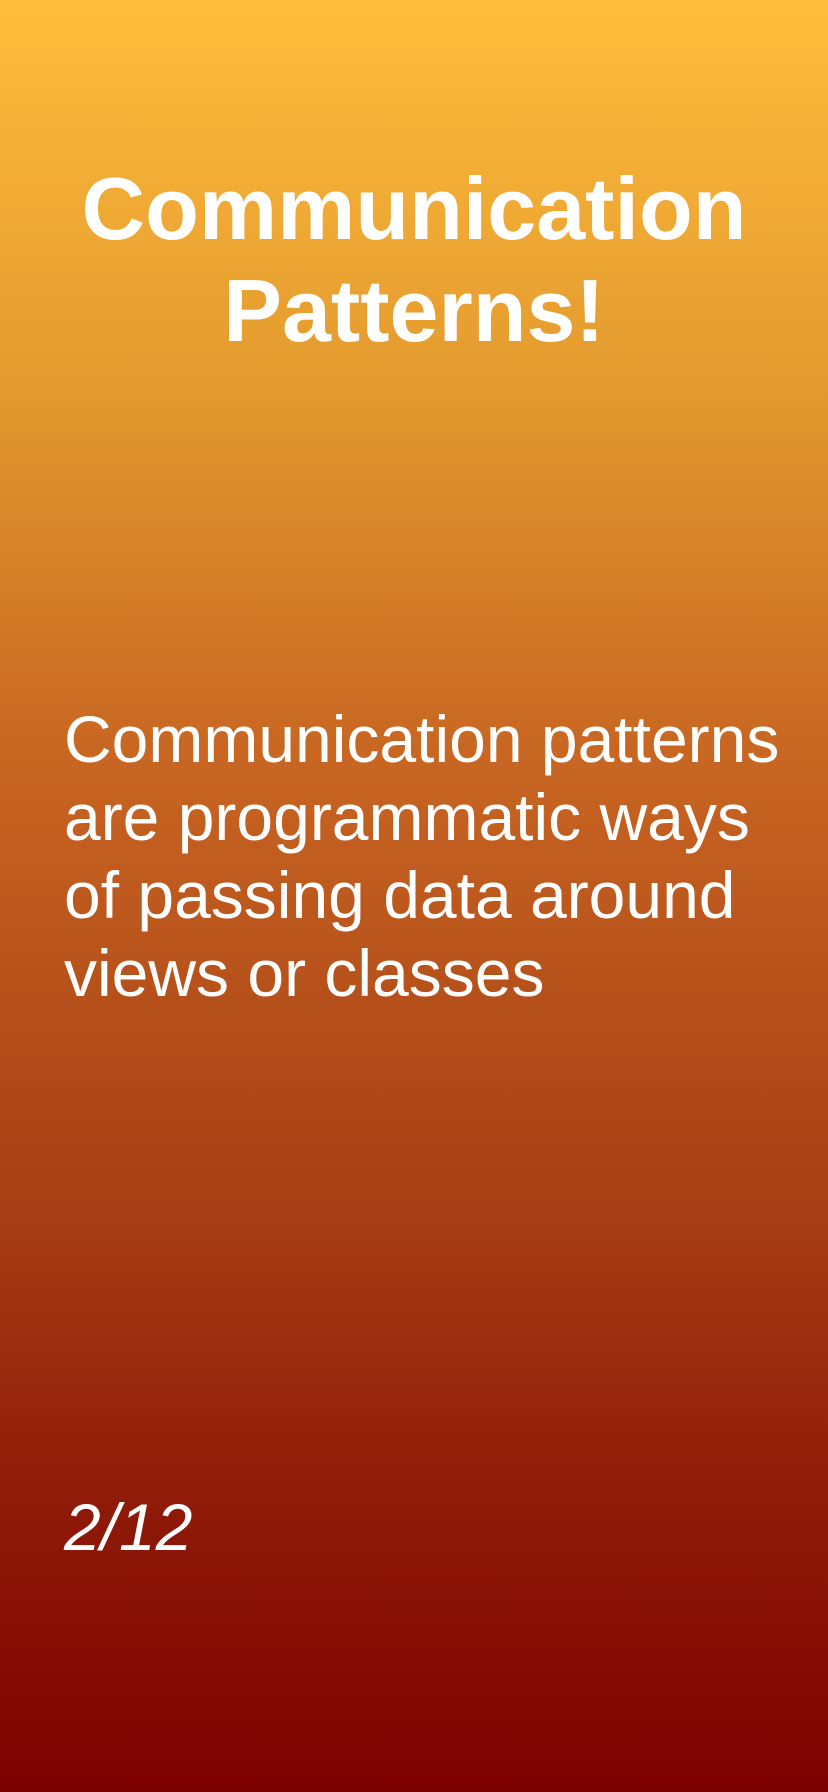  What do you see at coordinates (414, 259) in the screenshot?
I see `slide-title: Communication Patterns!` at bounding box center [414, 259].